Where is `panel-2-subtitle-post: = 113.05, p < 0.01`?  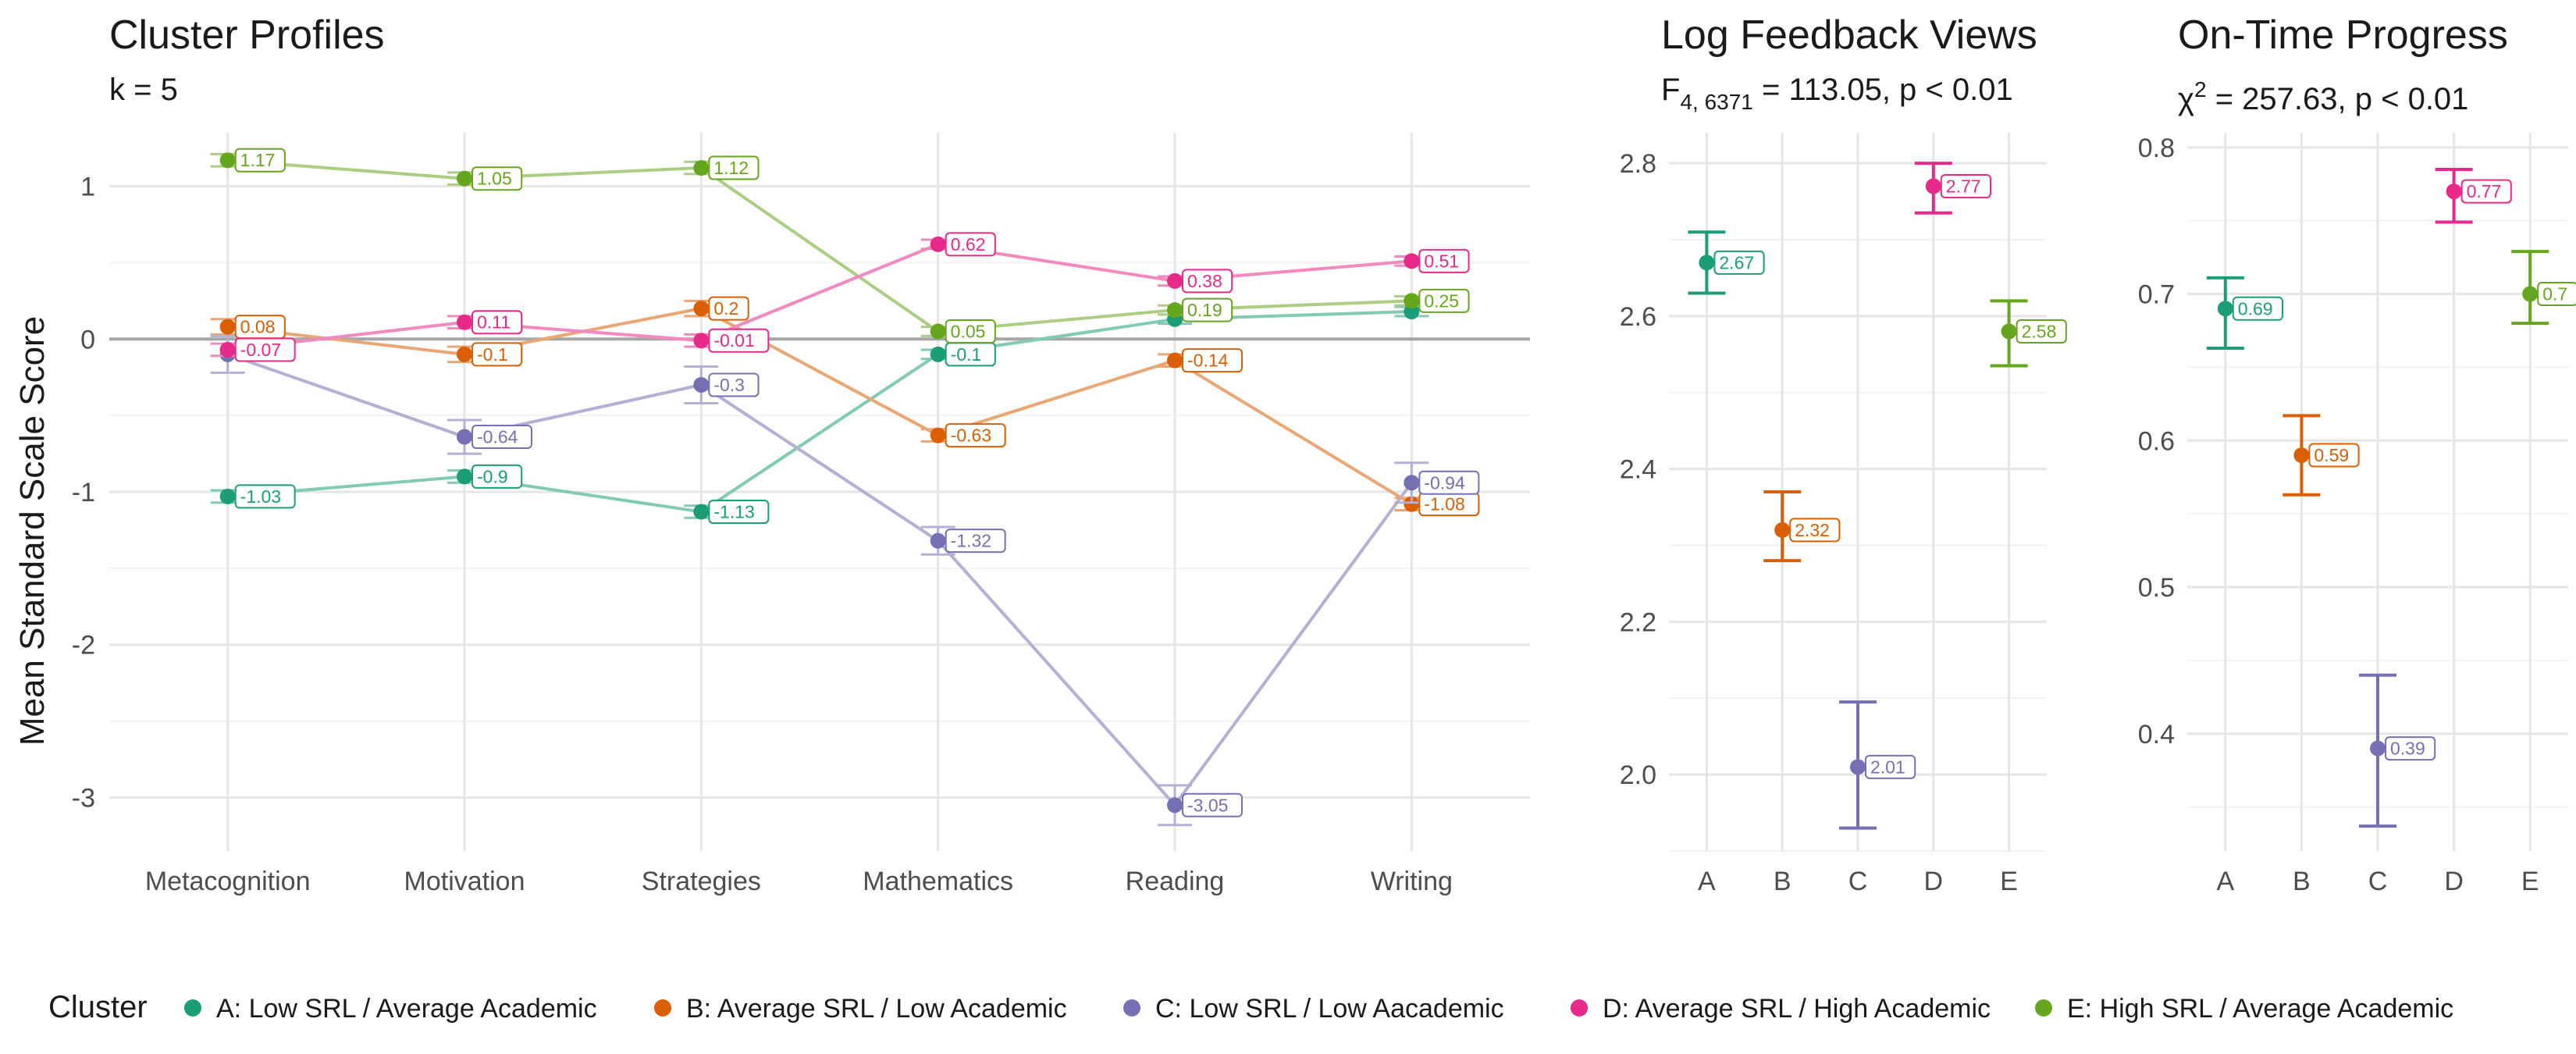
panel-2-subtitle-post: = 113.05, p < 0.01 is located at coordinates (1883, 90).